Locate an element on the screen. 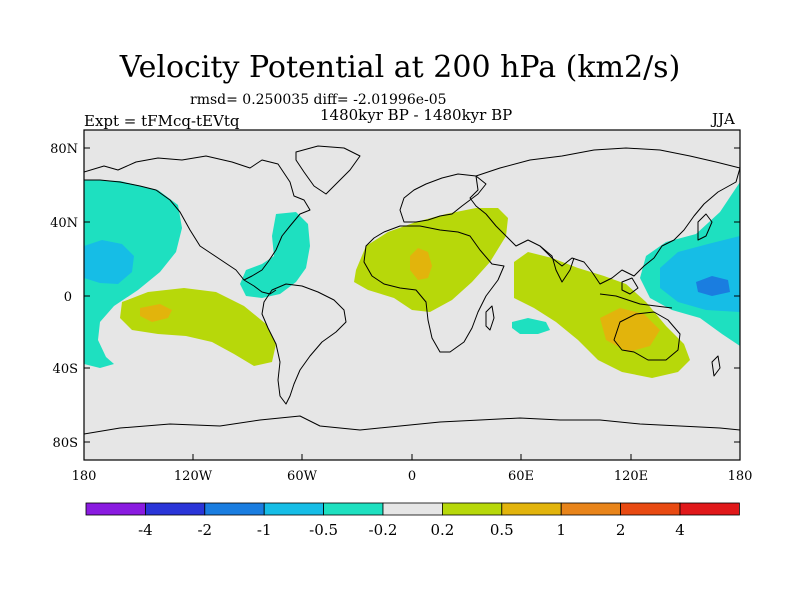 The width and height of the screenshot is (800, 600). colorbar-label: 4 is located at coordinates (680, 530).